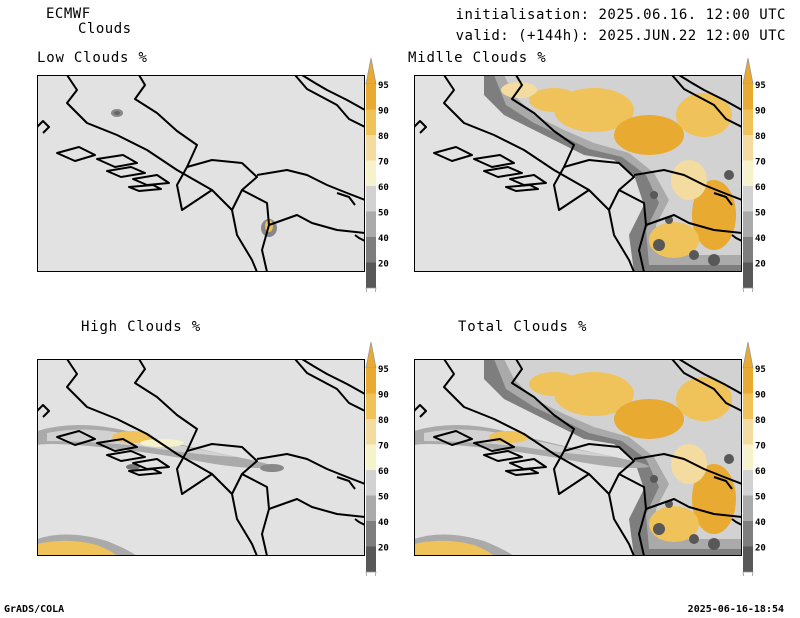  I want to click on variable-label: Clouds, so click(105, 29).